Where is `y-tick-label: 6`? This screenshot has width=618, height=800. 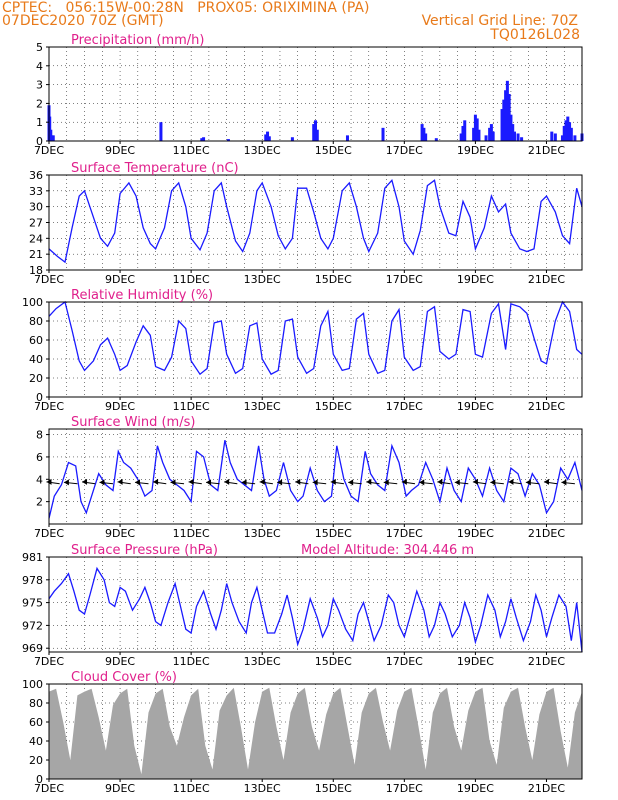
y-tick-label: 6 is located at coordinates (39, 457).